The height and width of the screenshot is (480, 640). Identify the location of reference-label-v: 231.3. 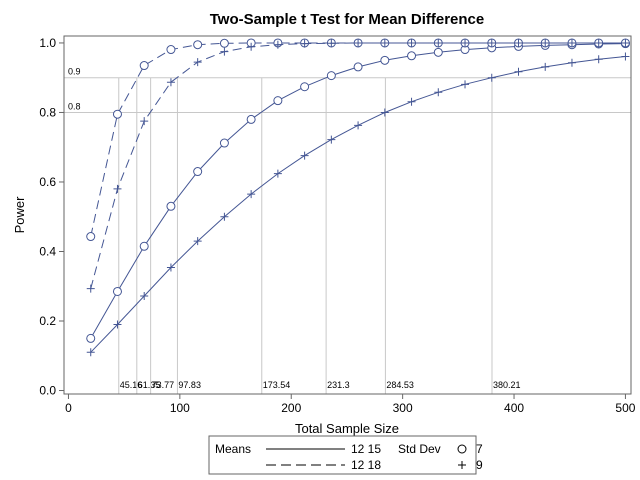
(338, 385).